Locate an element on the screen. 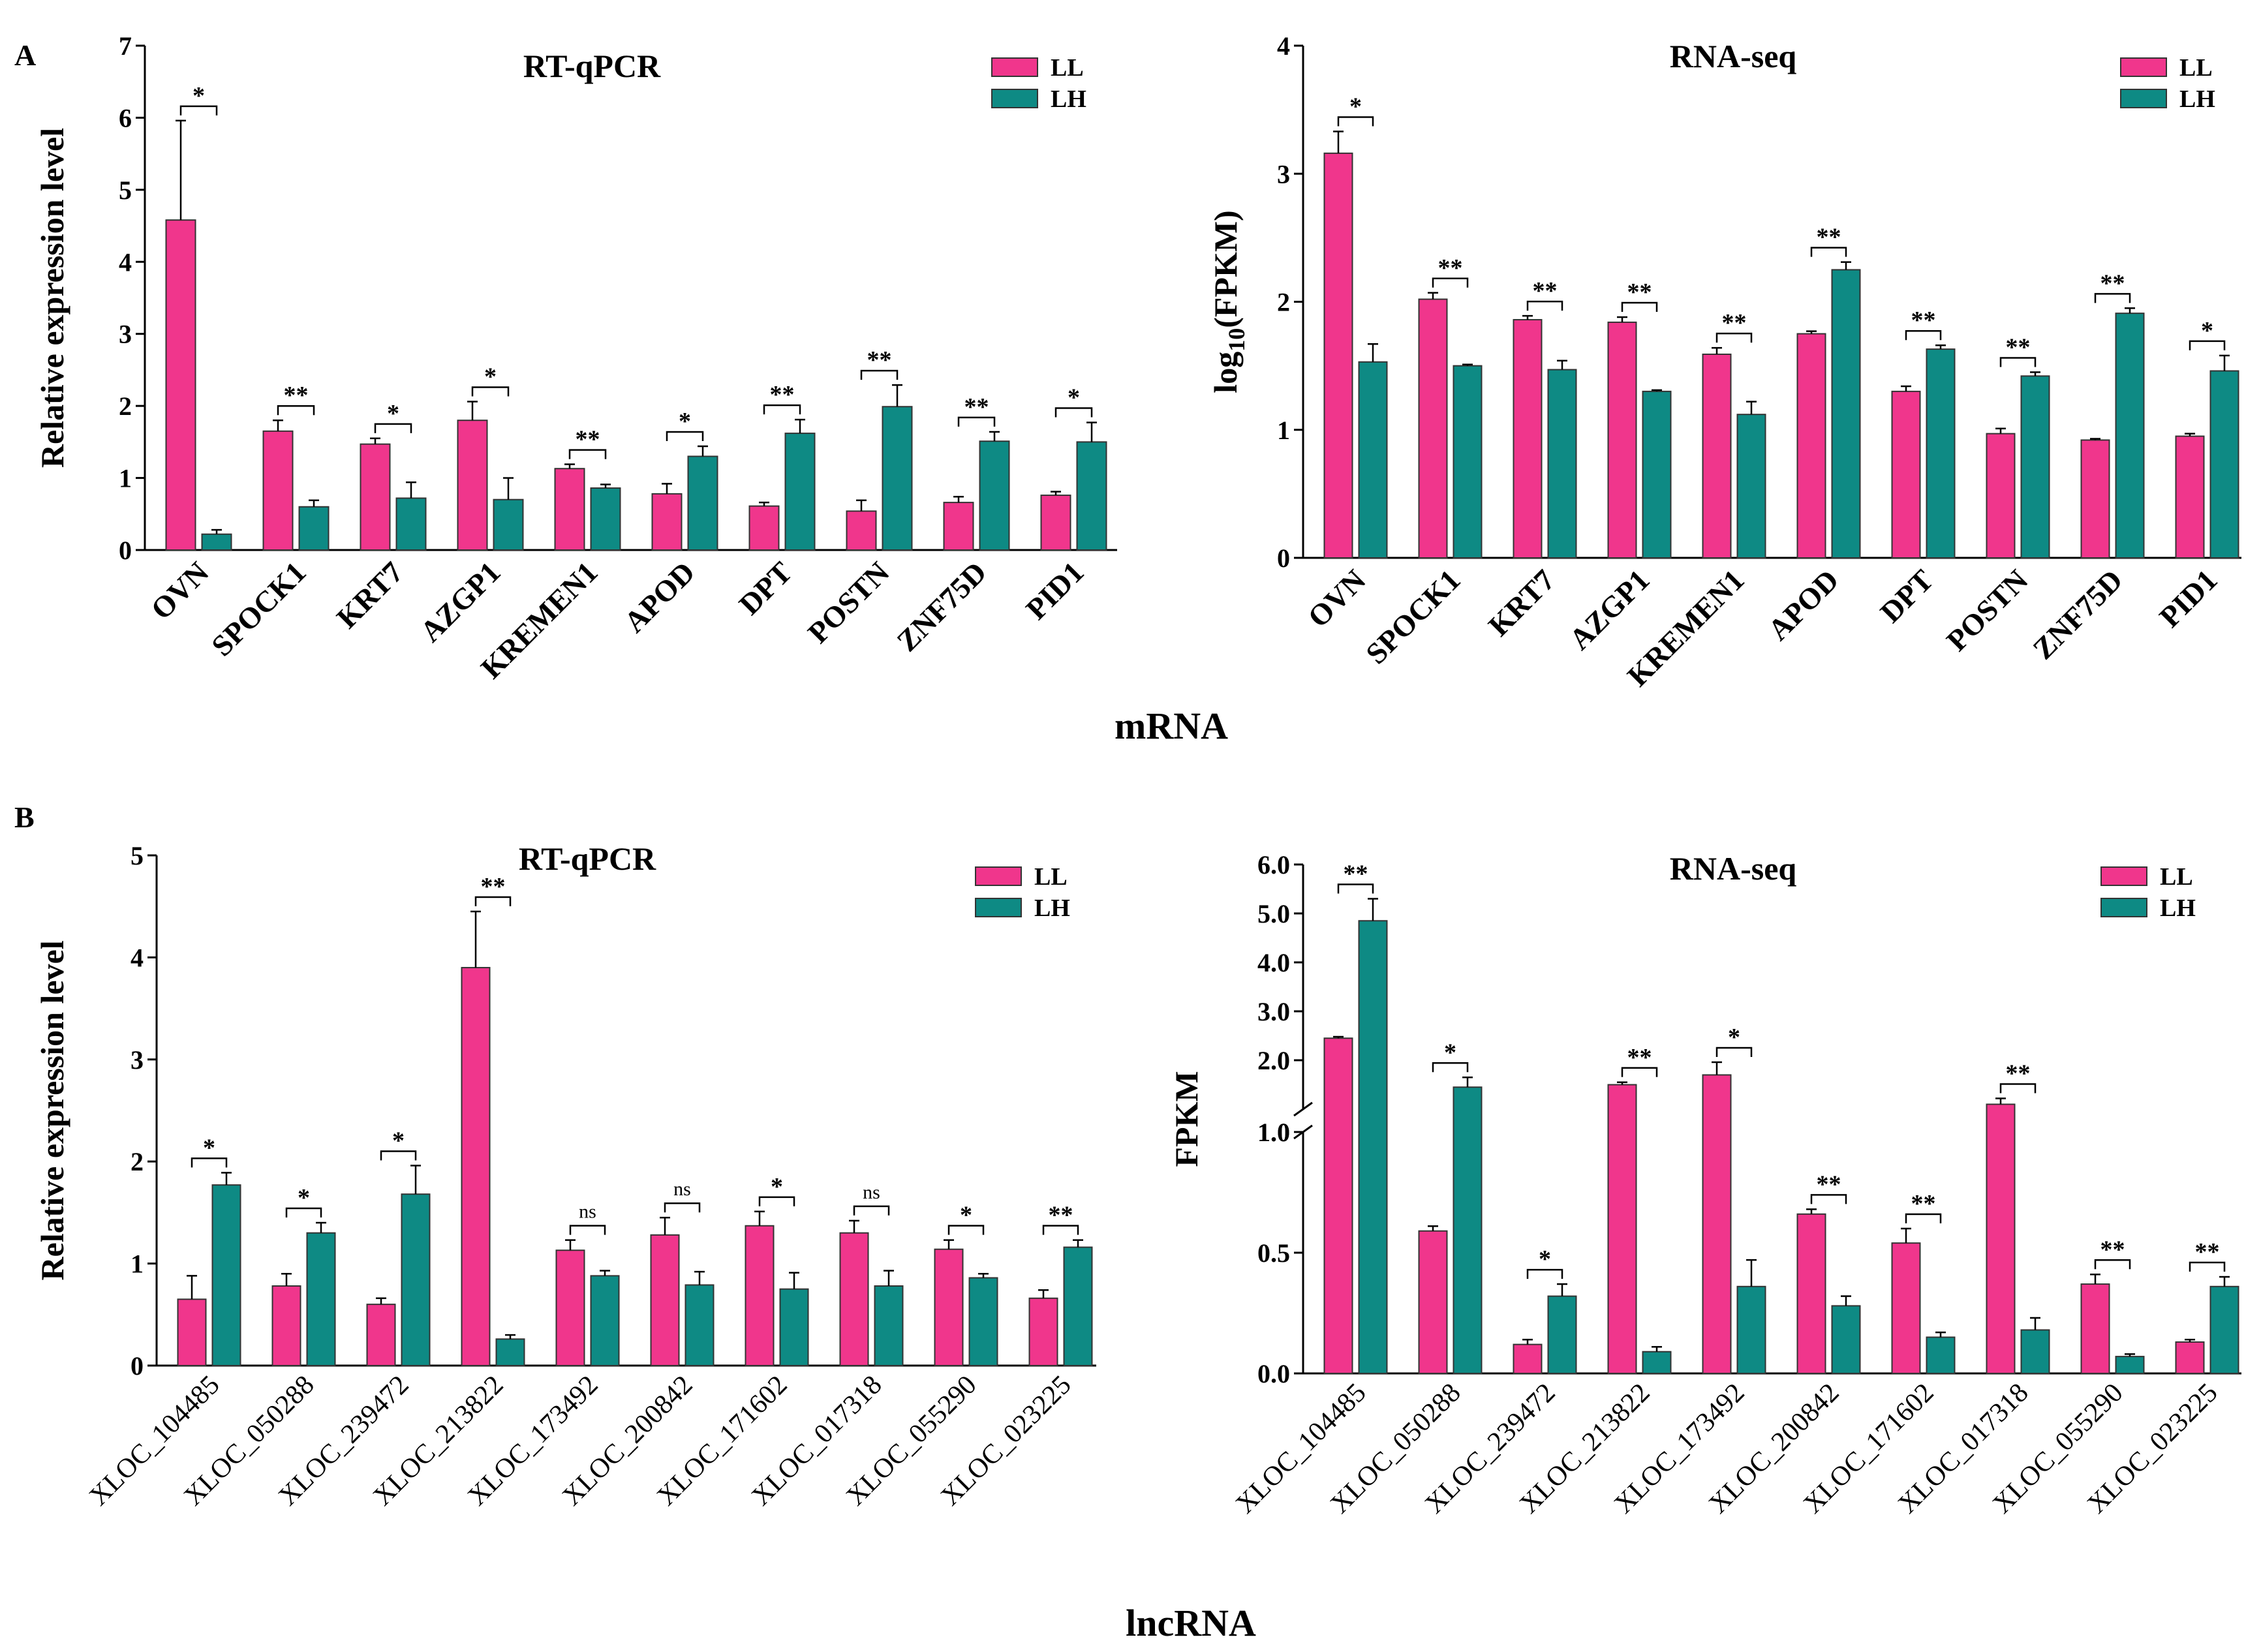  panel-letter-a: A is located at coordinates (25, 55).